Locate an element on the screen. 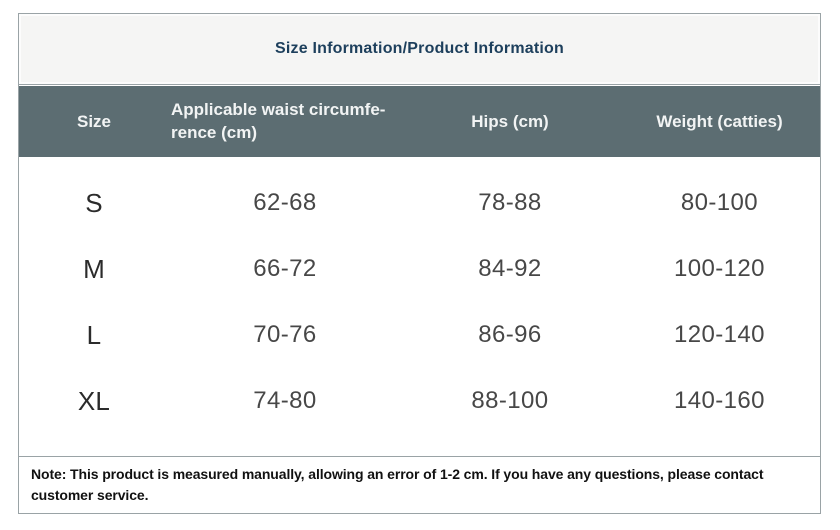  size-value: S is located at coordinates (94, 202).